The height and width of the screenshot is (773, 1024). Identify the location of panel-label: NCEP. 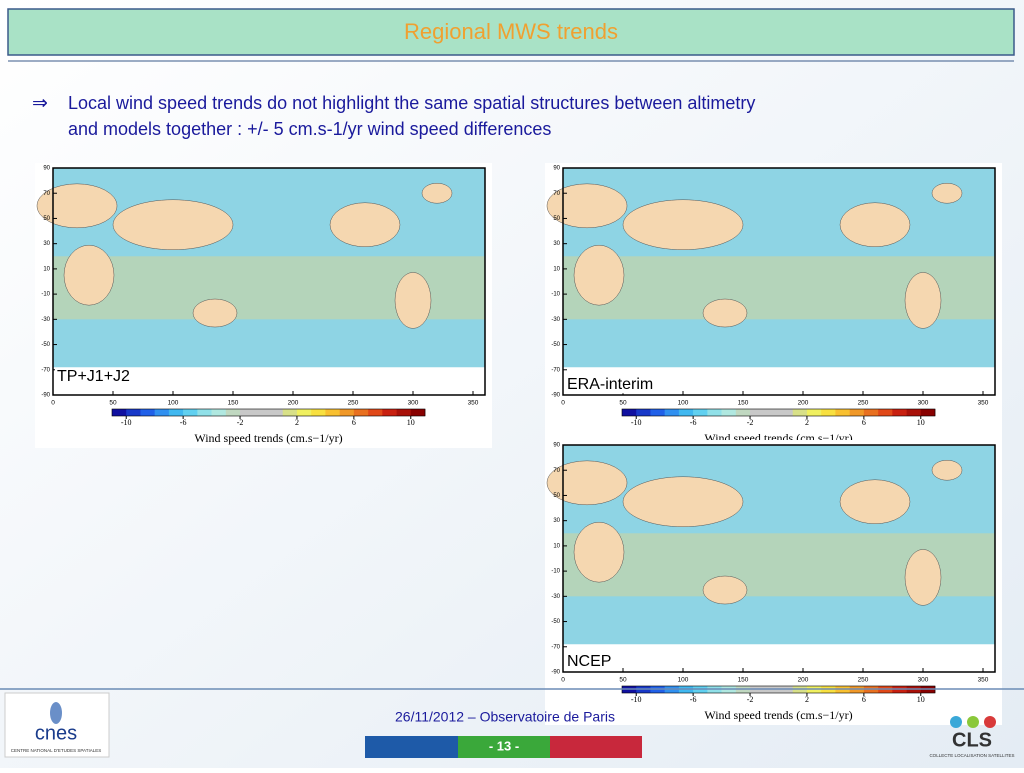
(589, 661).